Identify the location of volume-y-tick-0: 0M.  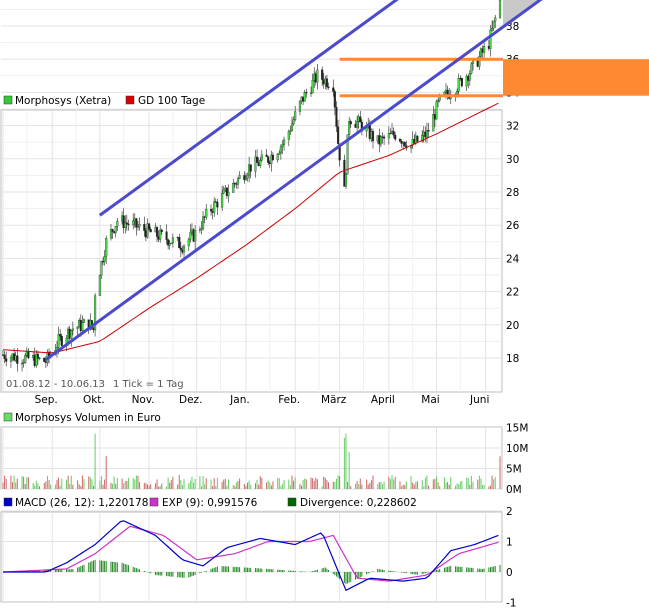
(514, 490).